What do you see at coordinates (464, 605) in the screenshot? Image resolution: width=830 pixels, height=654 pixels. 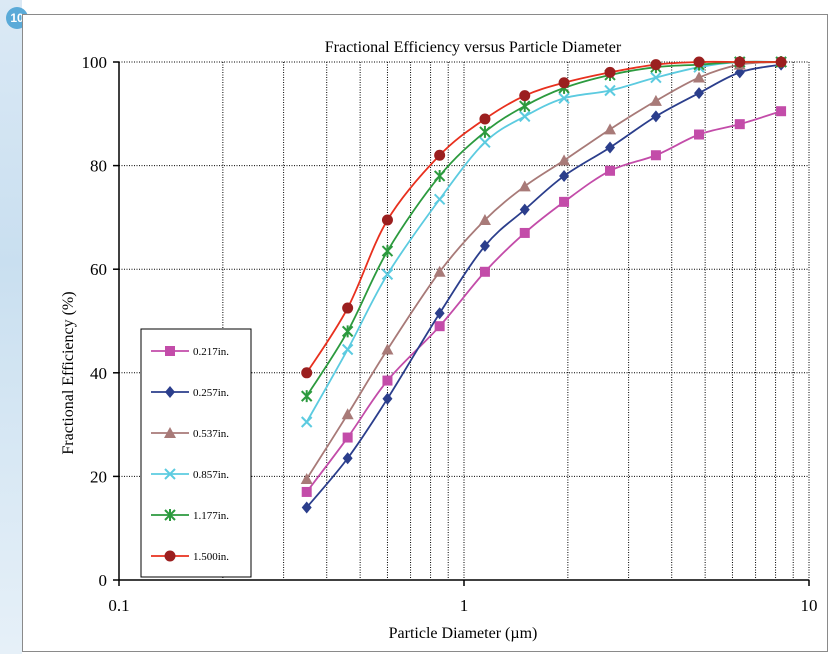 I see `x-tick-label: 1` at bounding box center [464, 605].